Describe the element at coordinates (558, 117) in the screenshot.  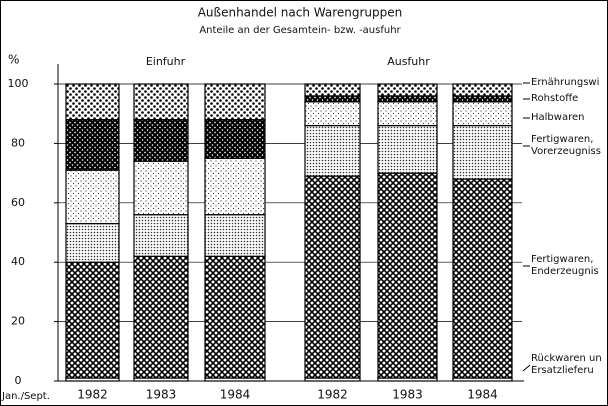
I see `legend-label: Halbwaren` at that location.